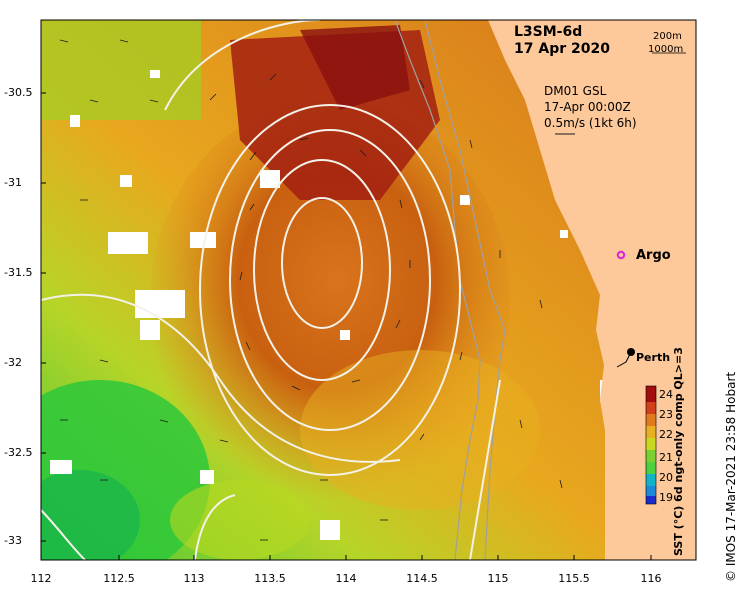 The height and width of the screenshot is (592, 740). I want to click on y-tick-label: -31.5, so click(18, 272).